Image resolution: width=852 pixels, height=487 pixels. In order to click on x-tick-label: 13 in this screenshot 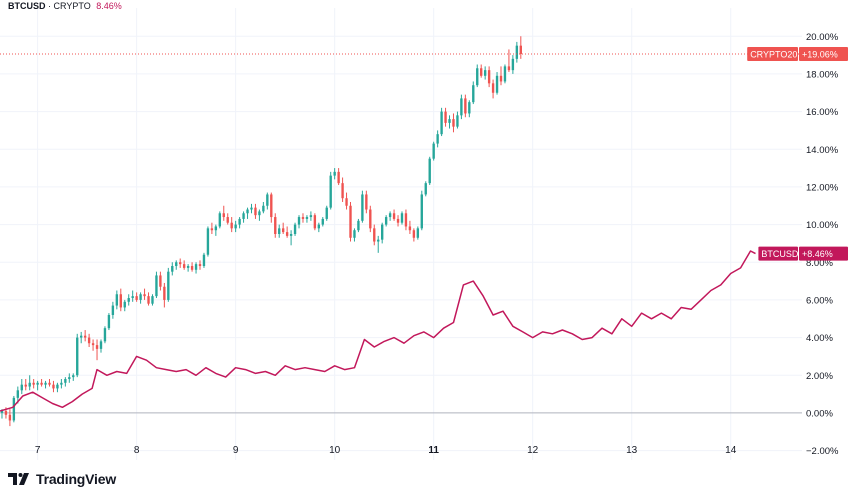, I will do `click(632, 450)`.